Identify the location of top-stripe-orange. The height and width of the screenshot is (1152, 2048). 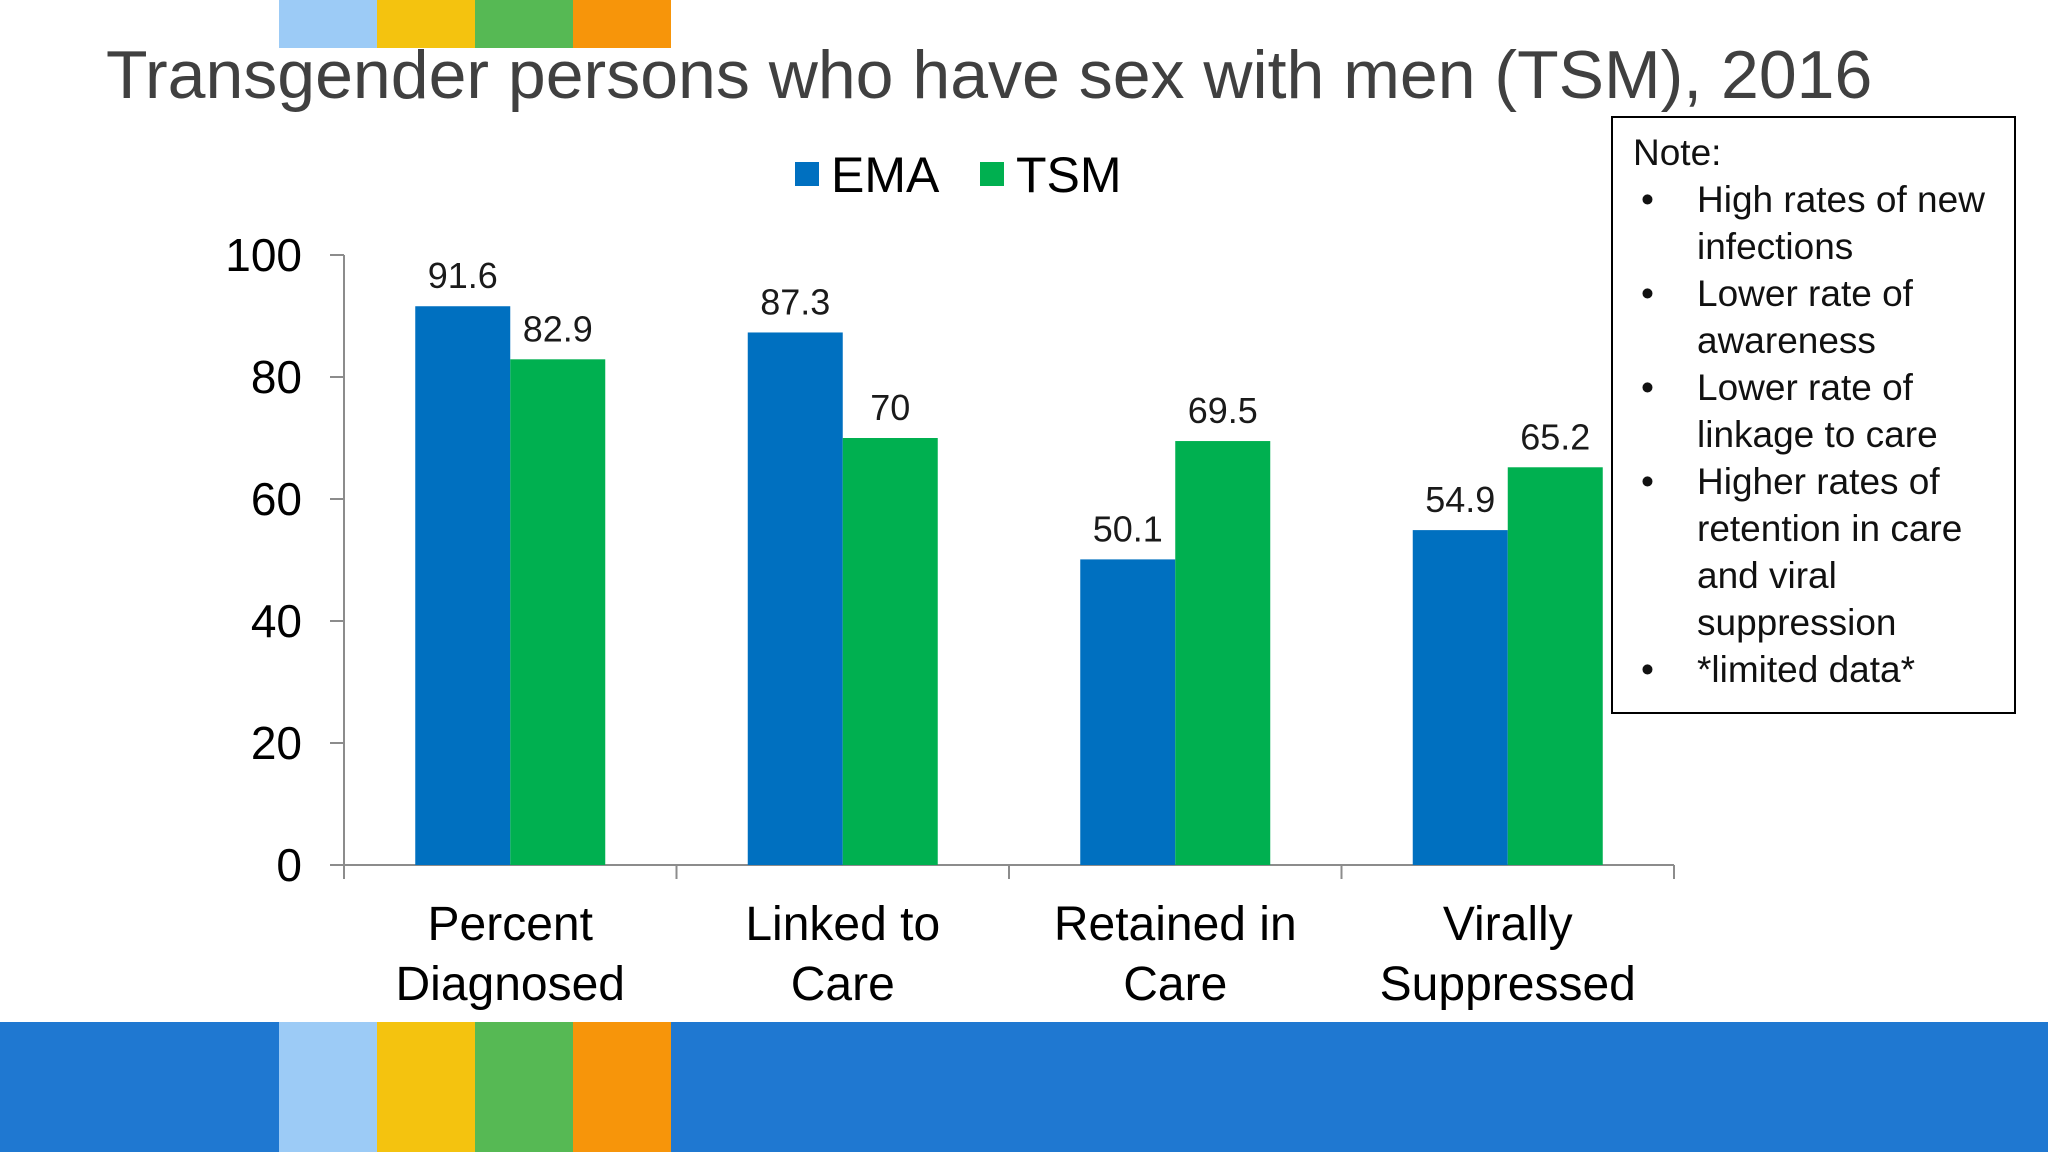
(622, 24).